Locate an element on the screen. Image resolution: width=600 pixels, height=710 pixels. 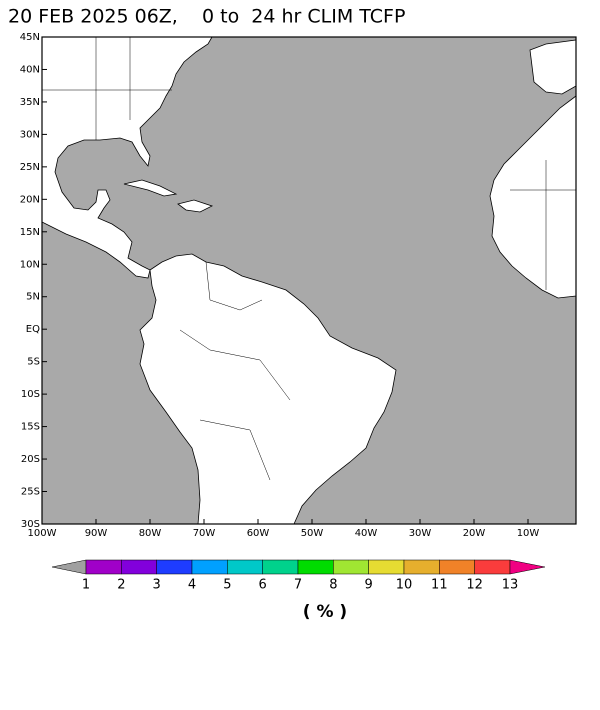
colorbar-label: 5 is located at coordinates (227, 585).